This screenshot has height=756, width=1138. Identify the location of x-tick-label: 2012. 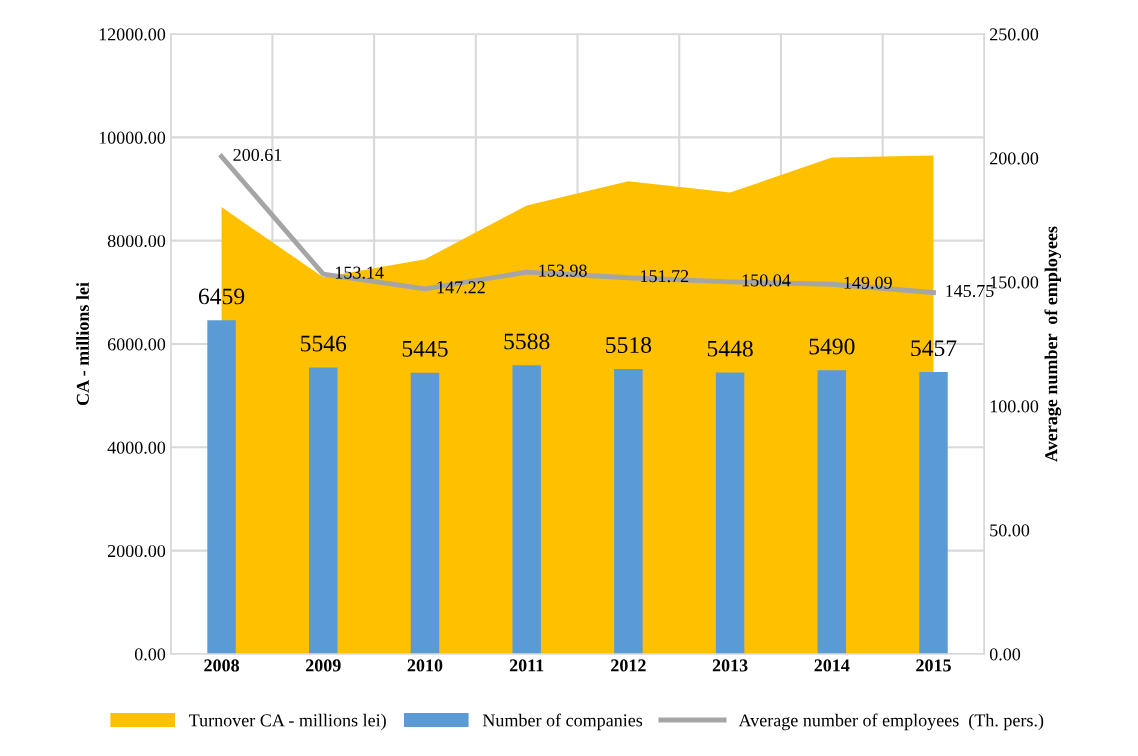
(628, 665).